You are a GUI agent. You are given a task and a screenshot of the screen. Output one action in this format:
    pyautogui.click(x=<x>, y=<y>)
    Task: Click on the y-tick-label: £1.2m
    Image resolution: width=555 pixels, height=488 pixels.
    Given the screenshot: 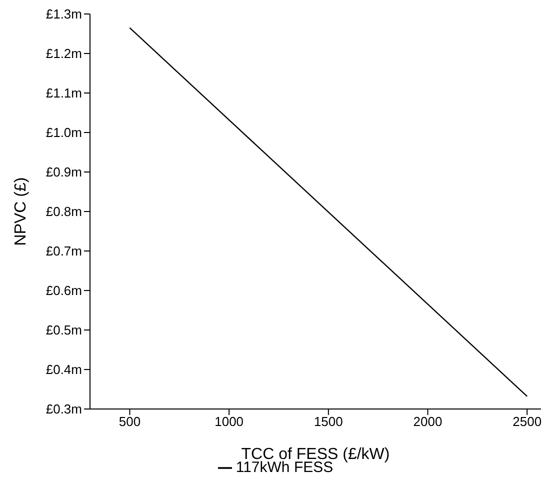 What is the action you would take?
    pyautogui.click(x=64, y=54)
    